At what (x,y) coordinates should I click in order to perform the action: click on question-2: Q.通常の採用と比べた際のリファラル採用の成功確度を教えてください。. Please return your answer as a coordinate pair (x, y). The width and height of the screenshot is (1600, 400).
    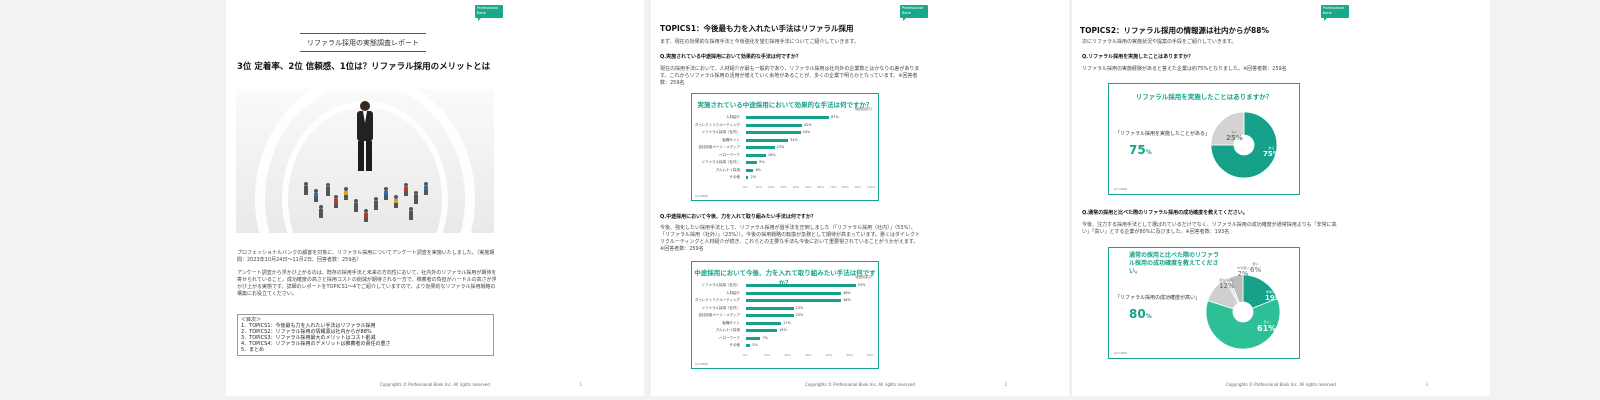
    Looking at the image, I should click on (1165, 213).